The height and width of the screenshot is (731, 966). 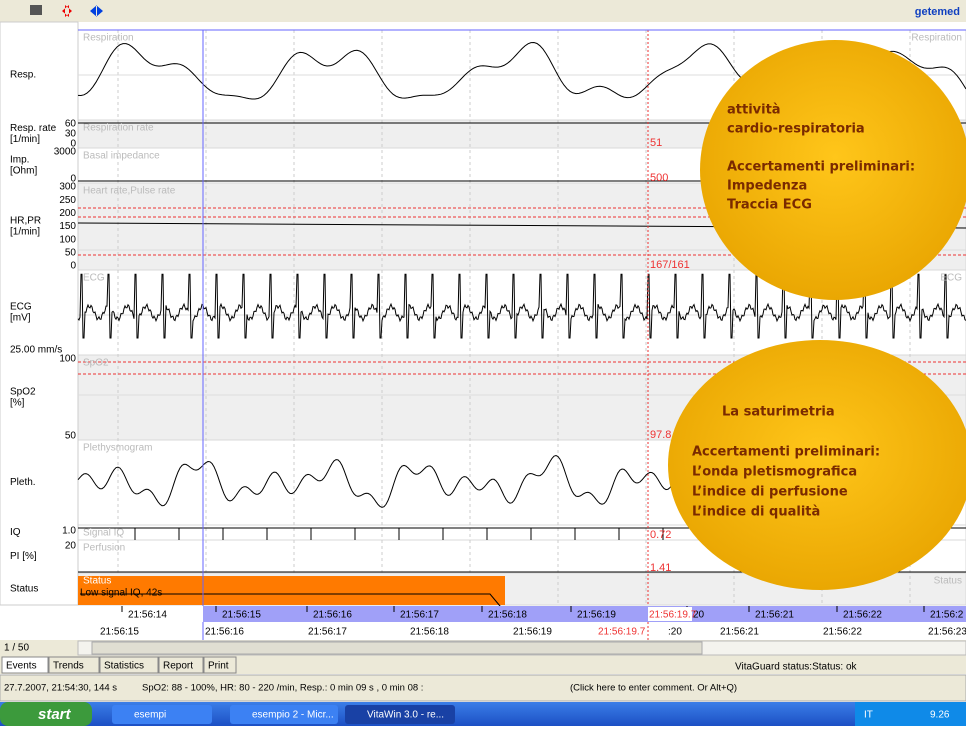 What do you see at coordinates (71, 436) in the screenshot?
I see `tick-label: 50` at bounding box center [71, 436].